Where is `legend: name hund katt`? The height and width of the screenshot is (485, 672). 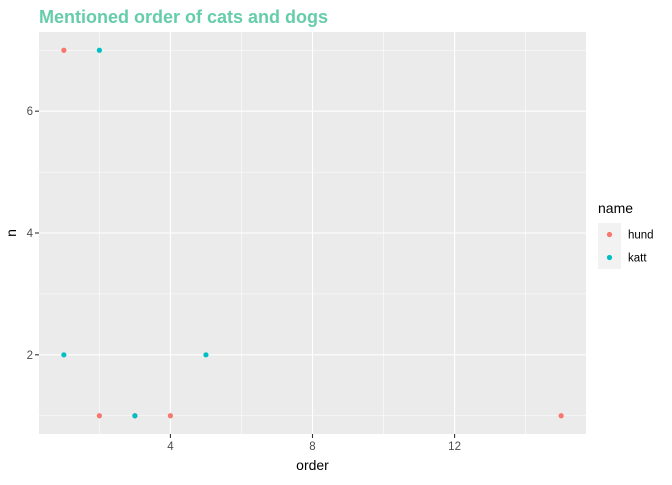
legend: name hund katt is located at coordinates (626, 234).